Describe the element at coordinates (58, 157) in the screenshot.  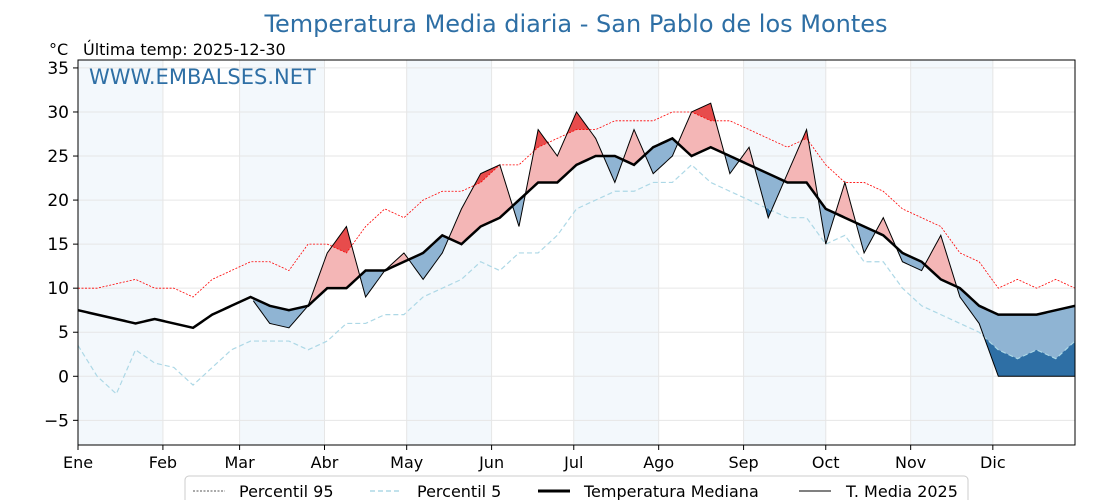
I see `y-tick-label: 25` at that location.